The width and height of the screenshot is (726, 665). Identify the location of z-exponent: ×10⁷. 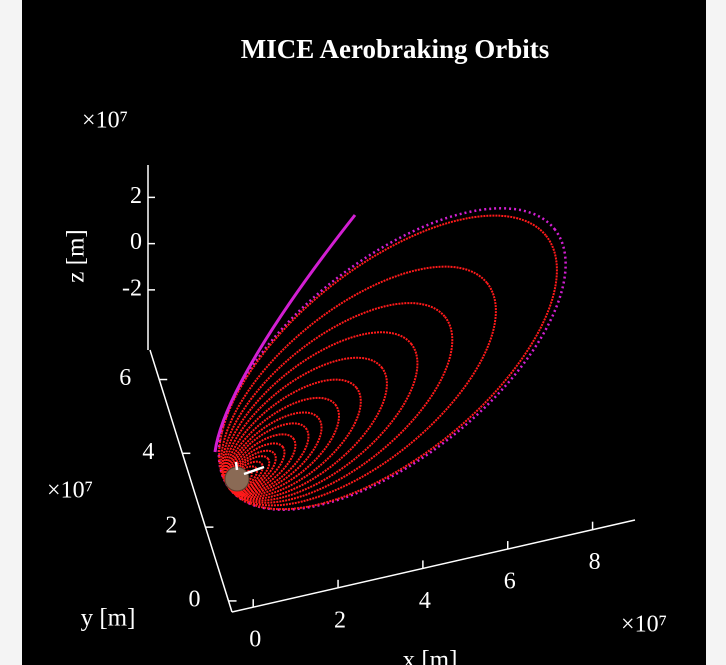
(105, 121).